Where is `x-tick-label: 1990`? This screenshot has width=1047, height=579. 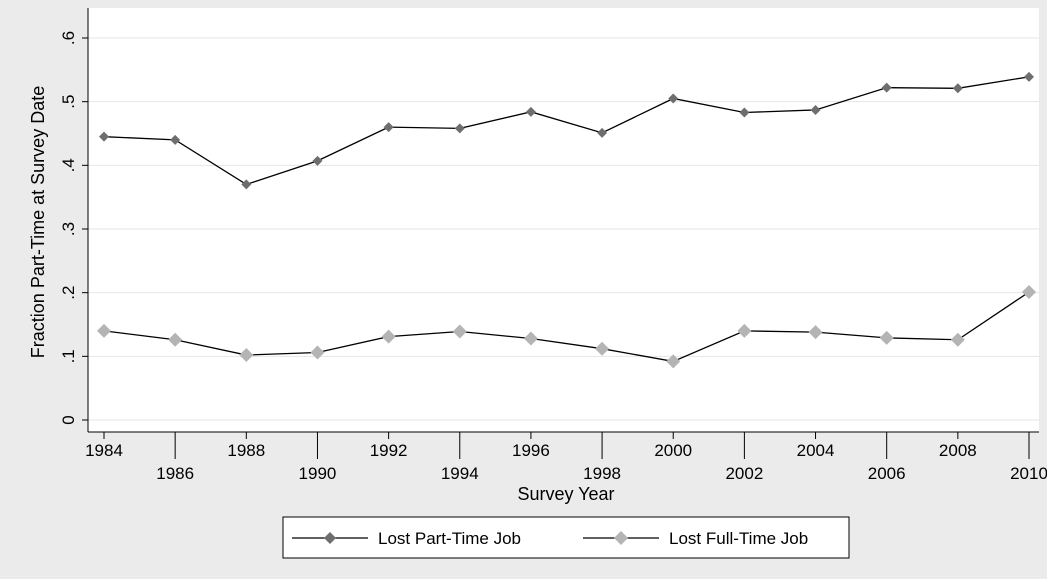 x-tick-label: 1990 is located at coordinates (318, 473).